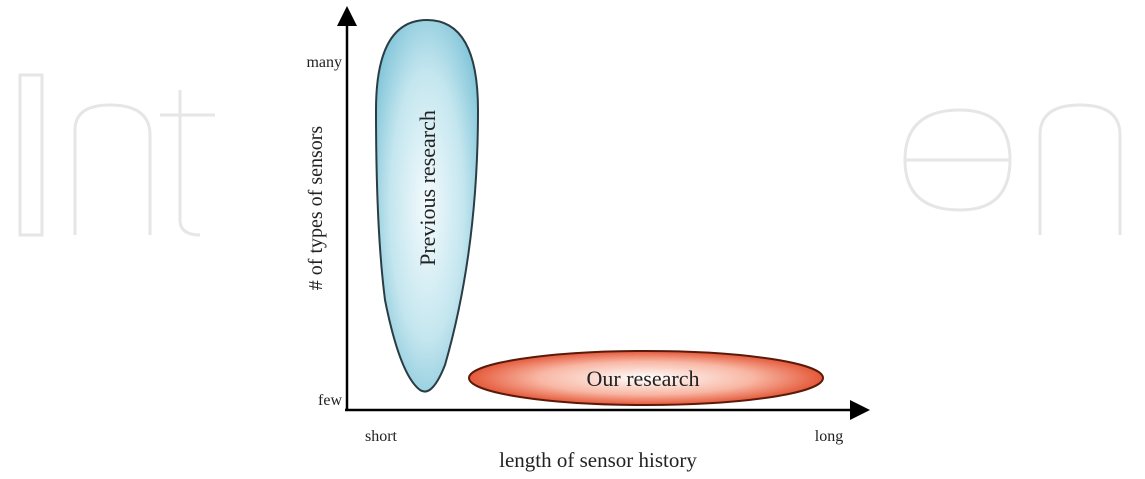 Image resolution: width=1145 pixels, height=479 pixels. I want to click on our-research-region, so click(646, 378).